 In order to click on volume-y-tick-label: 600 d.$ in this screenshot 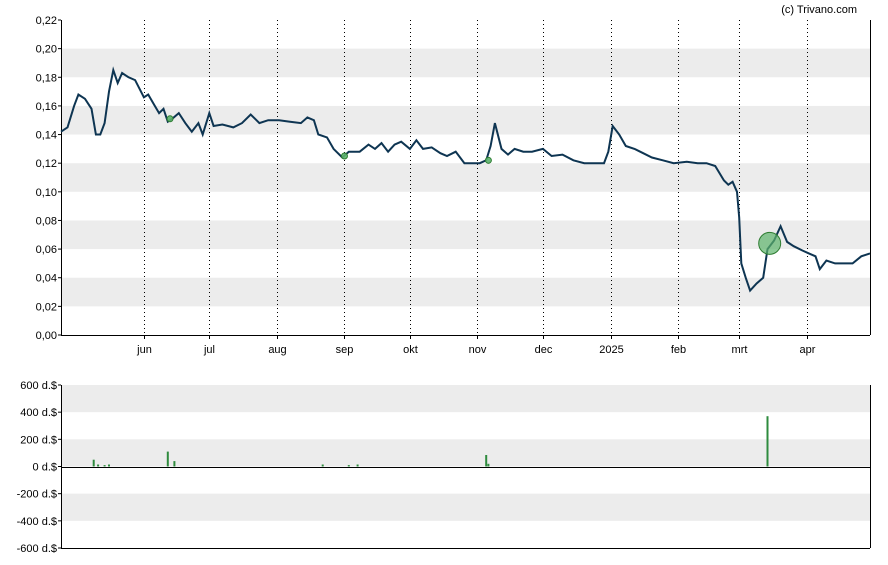, I will do `click(38, 386)`.